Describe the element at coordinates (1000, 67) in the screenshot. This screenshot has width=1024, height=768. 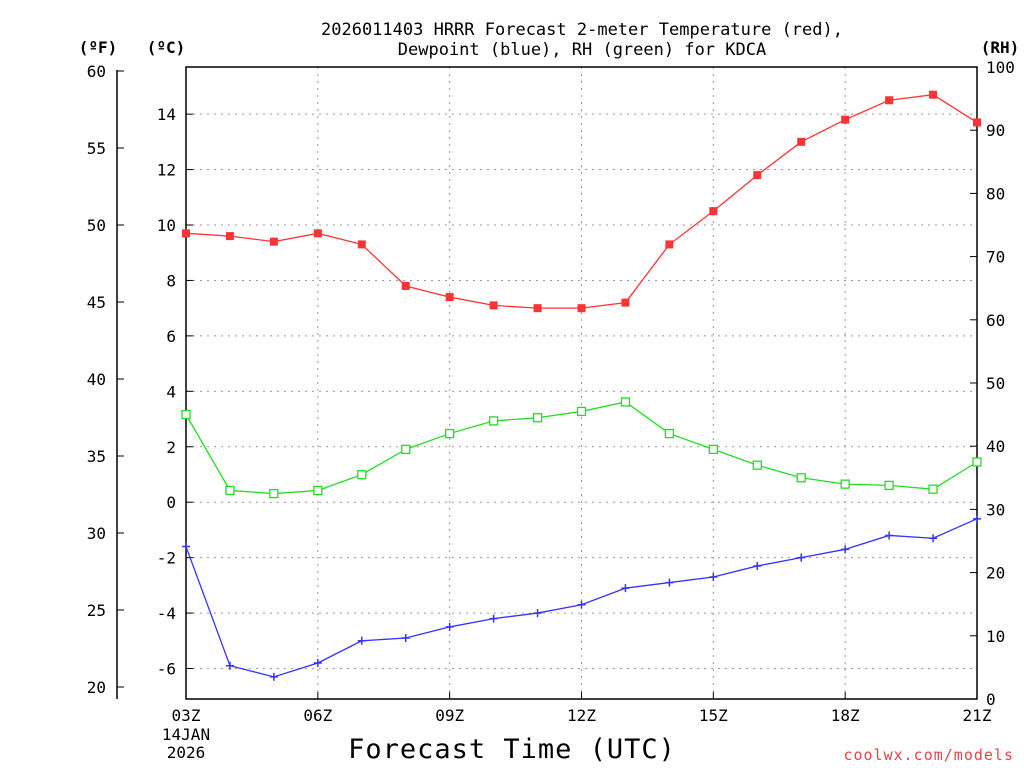
I see `rh-tick-label: 100` at that location.